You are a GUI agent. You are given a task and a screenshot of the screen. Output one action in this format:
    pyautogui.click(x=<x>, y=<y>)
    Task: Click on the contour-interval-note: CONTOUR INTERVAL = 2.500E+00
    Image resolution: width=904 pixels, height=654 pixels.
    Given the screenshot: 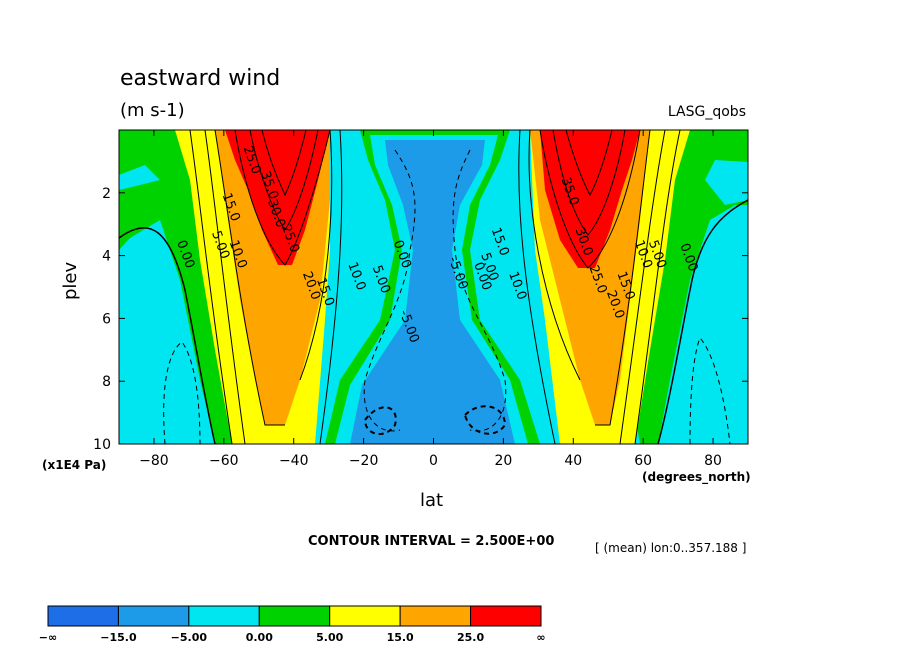 What is the action you would take?
    pyautogui.click(x=431, y=541)
    